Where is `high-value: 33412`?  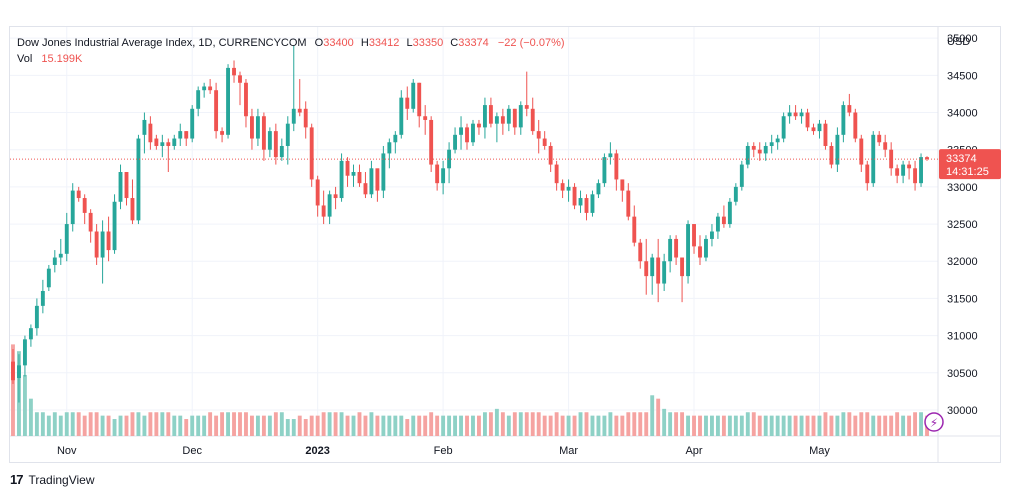 high-value: 33412 is located at coordinates (384, 43).